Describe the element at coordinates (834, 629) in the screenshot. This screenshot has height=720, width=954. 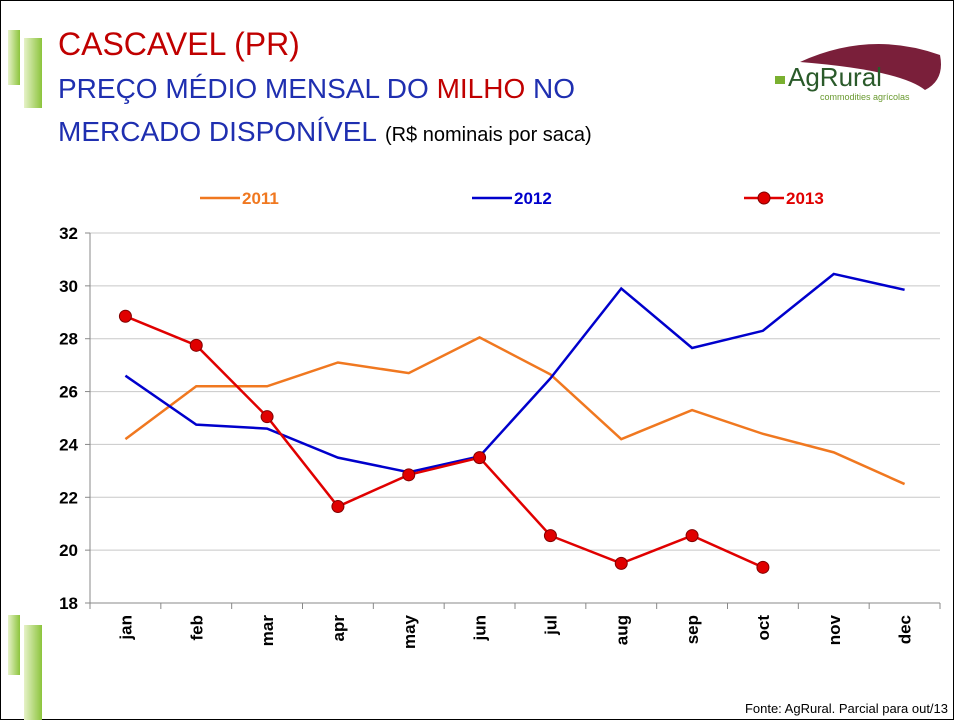
I see `x-tick-label: nov` at that location.